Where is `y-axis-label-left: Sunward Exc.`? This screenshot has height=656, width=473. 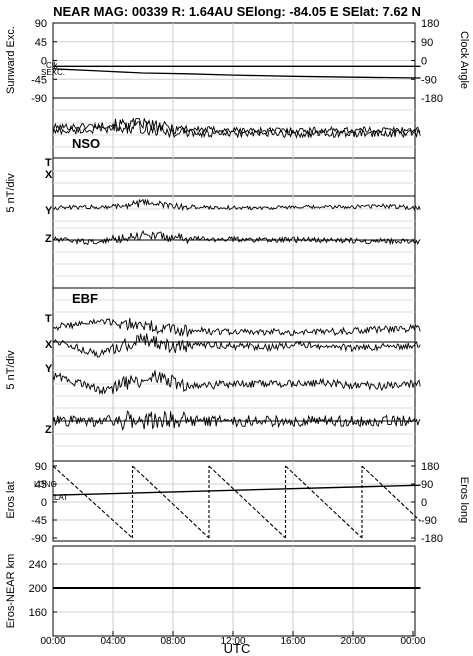
y-axis-label-left: Sunward Exc. is located at coordinates (11, 60).